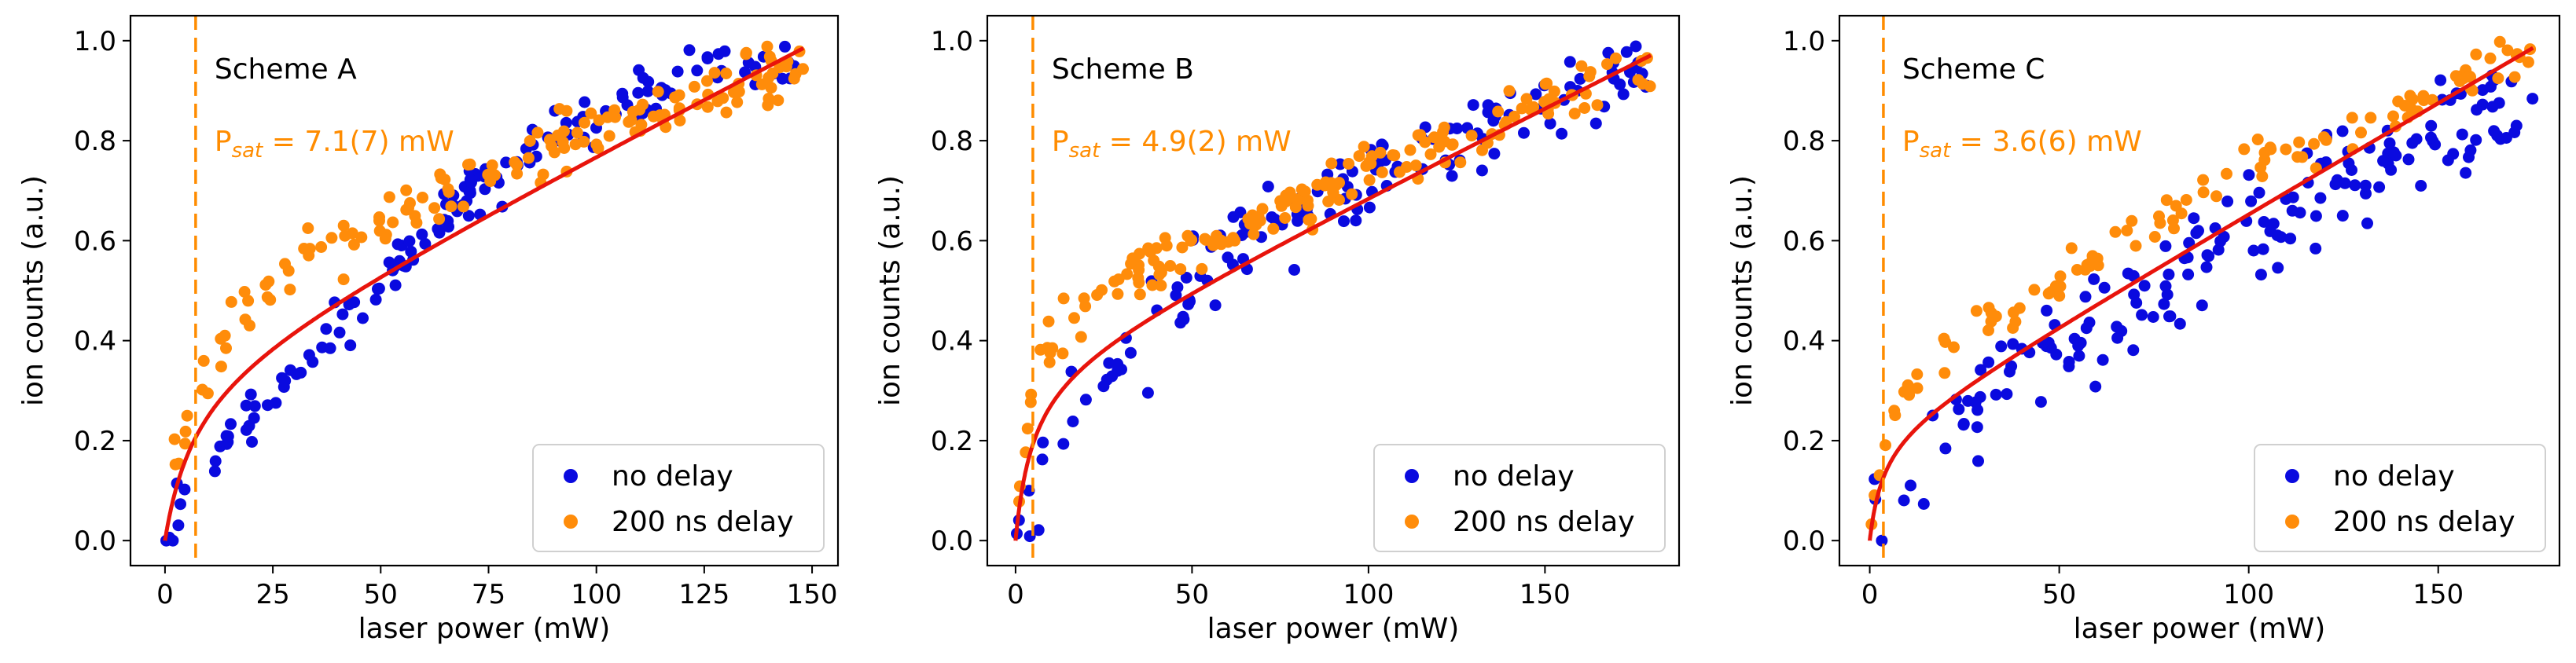 The width and height of the screenshot is (2576, 663). Describe the element at coordinates (1935, 151) in the screenshot. I see `psat-subscript: sat` at that location.